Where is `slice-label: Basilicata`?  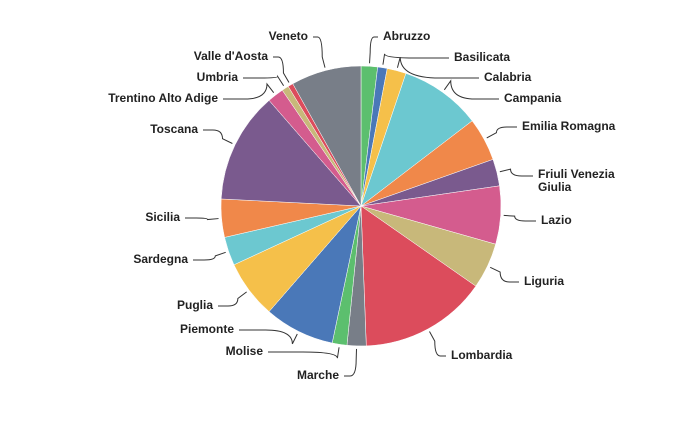
slice-label: Basilicata is located at coordinates (482, 57).